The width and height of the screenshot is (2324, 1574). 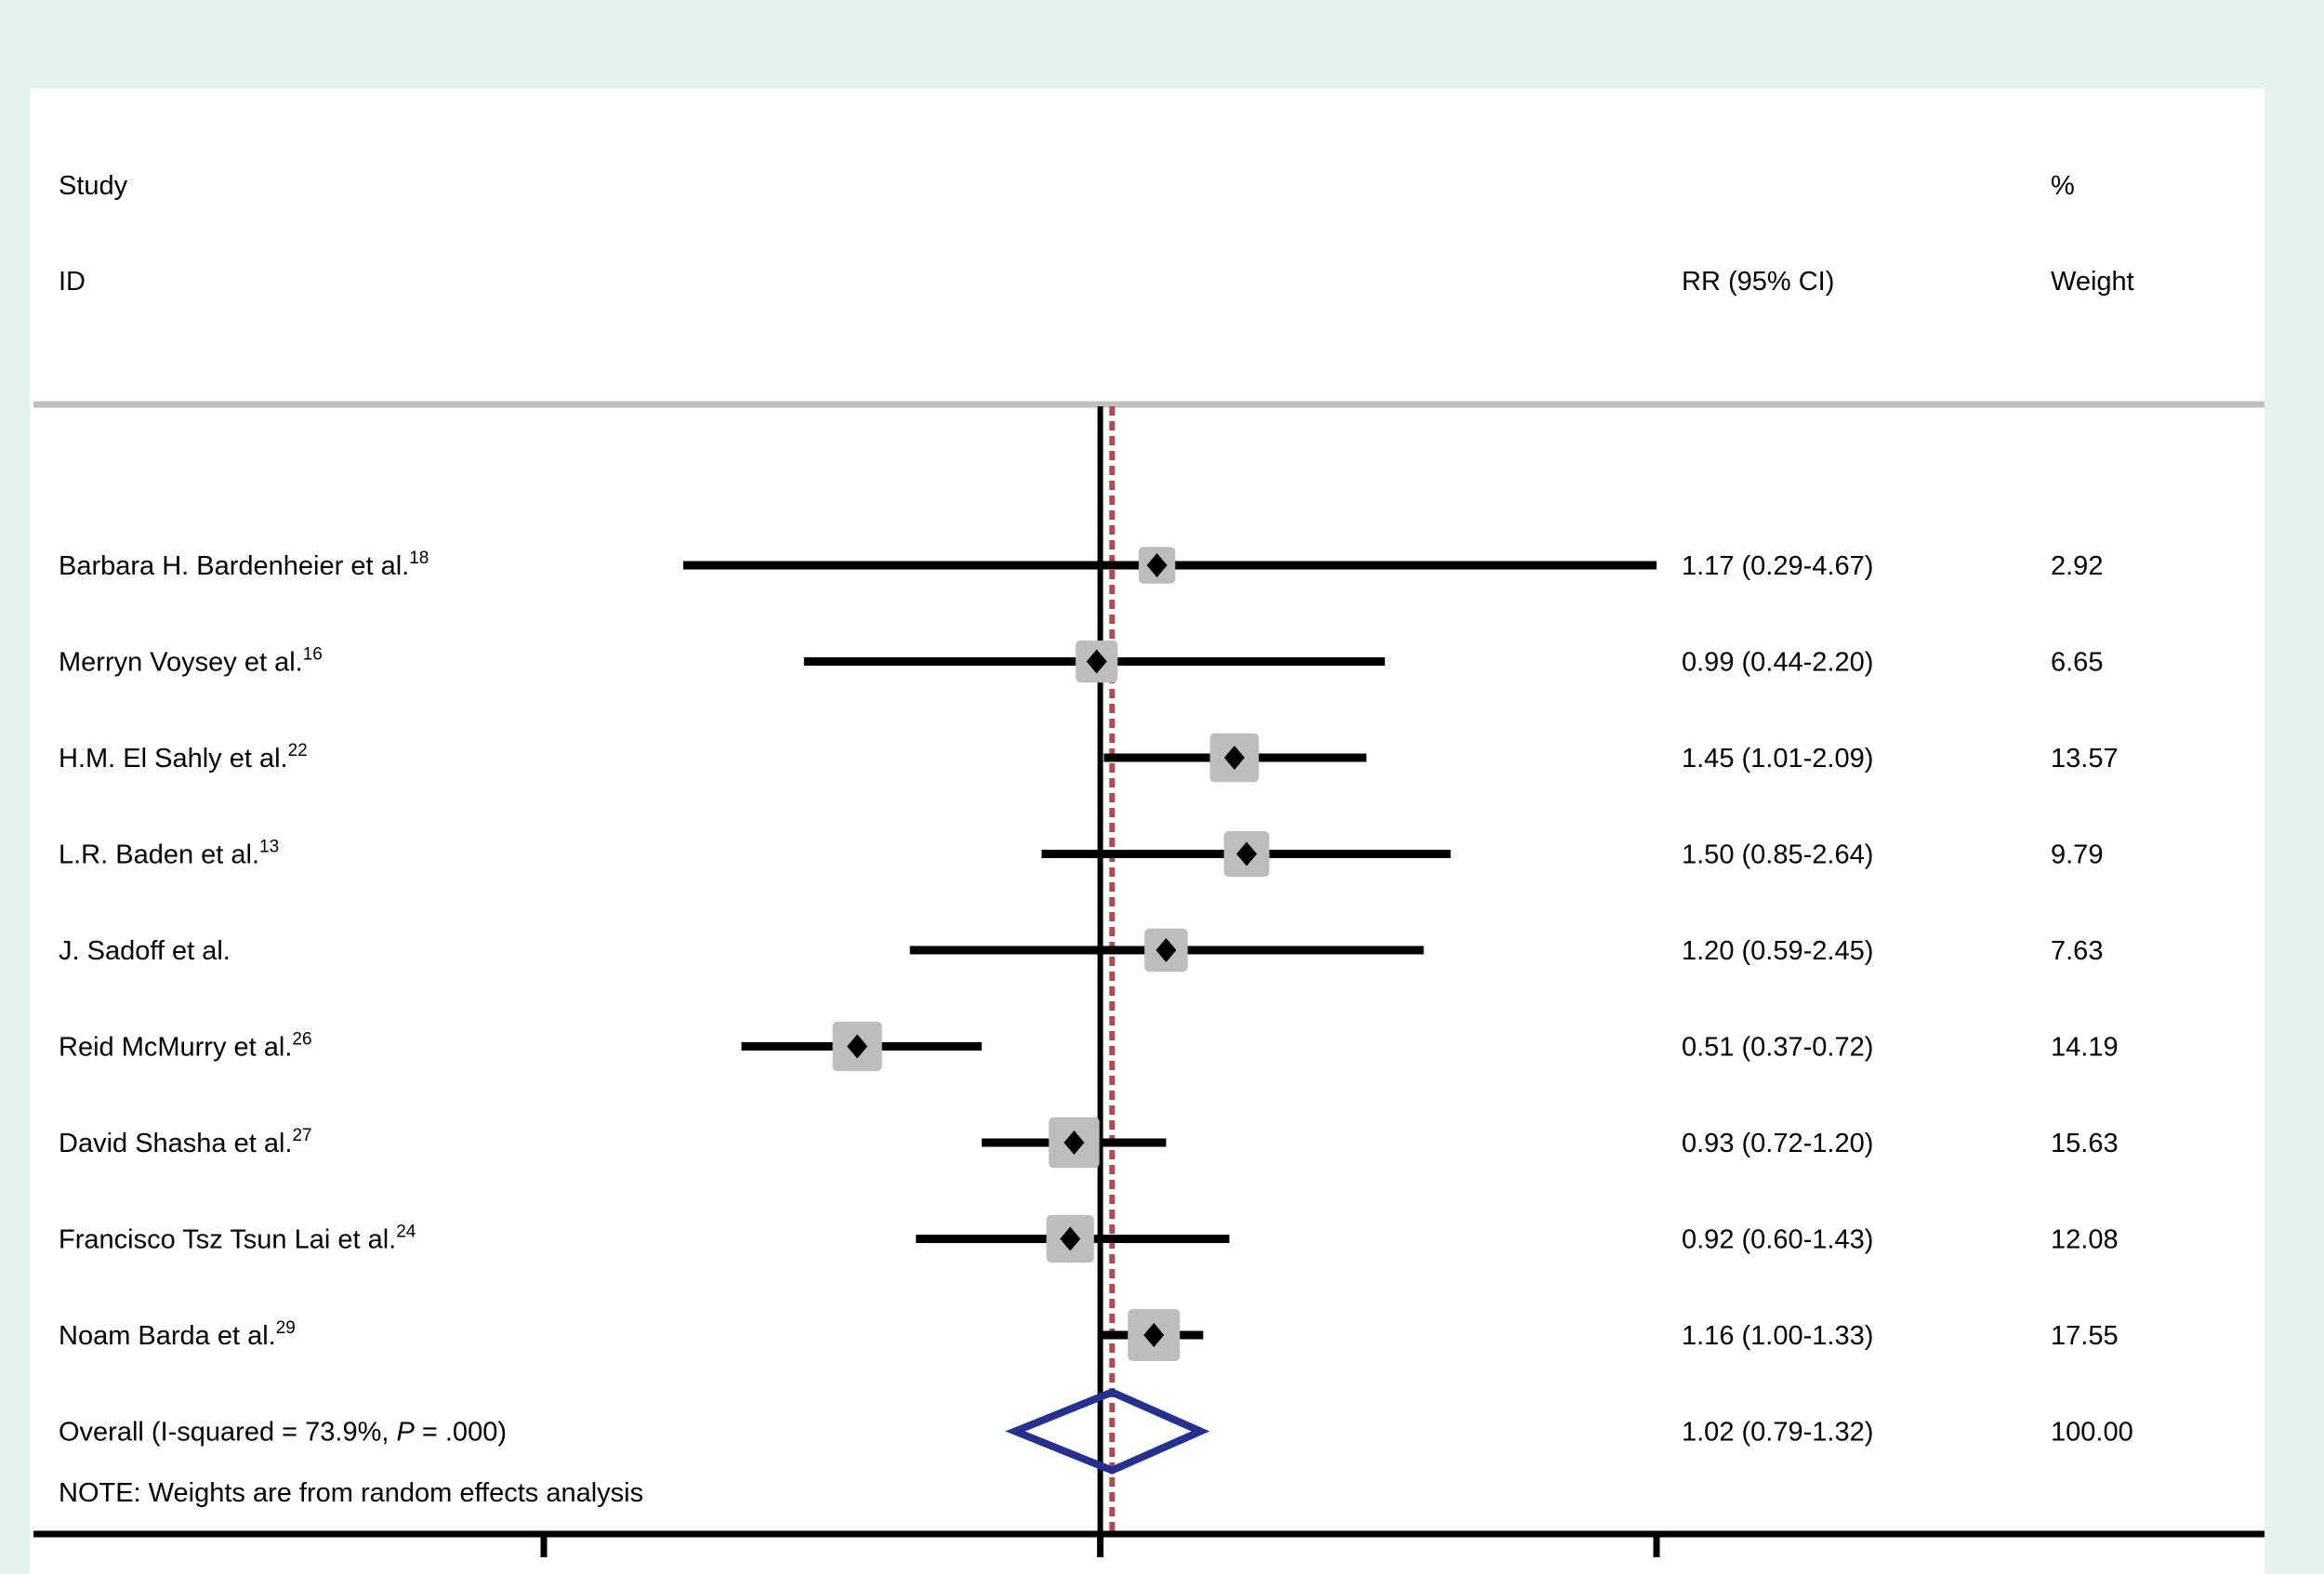 What do you see at coordinates (1777, 1336) in the screenshot?
I see `study-ci-value: 1.16 (1.00-1.33)` at bounding box center [1777, 1336].